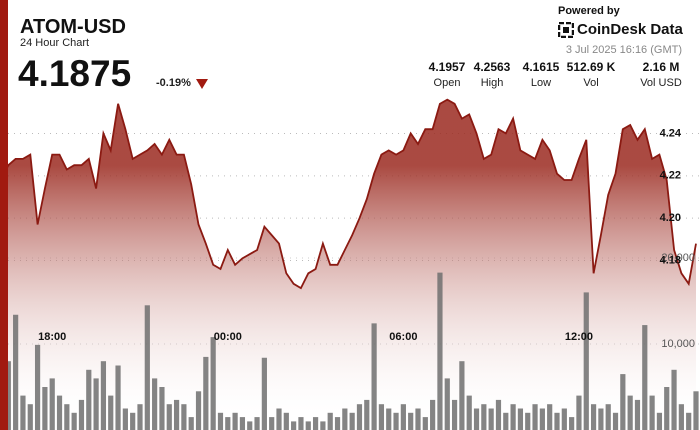 The height and width of the screenshot is (430, 700). I want to click on stat-label: Vol USD, so click(661, 83).